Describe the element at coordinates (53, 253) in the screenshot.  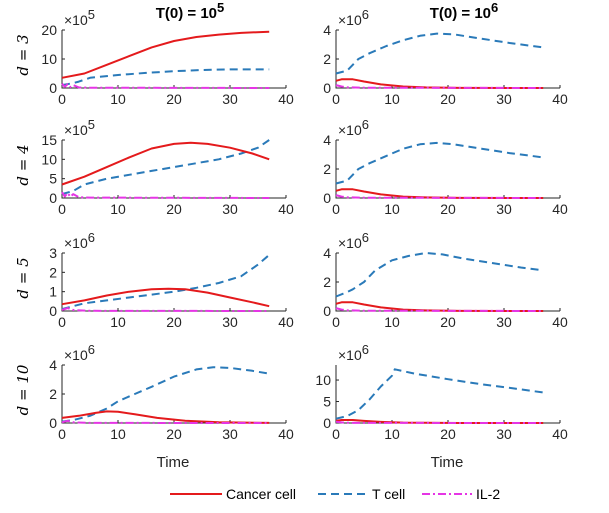
I see `y-tick-label: 3` at that location.